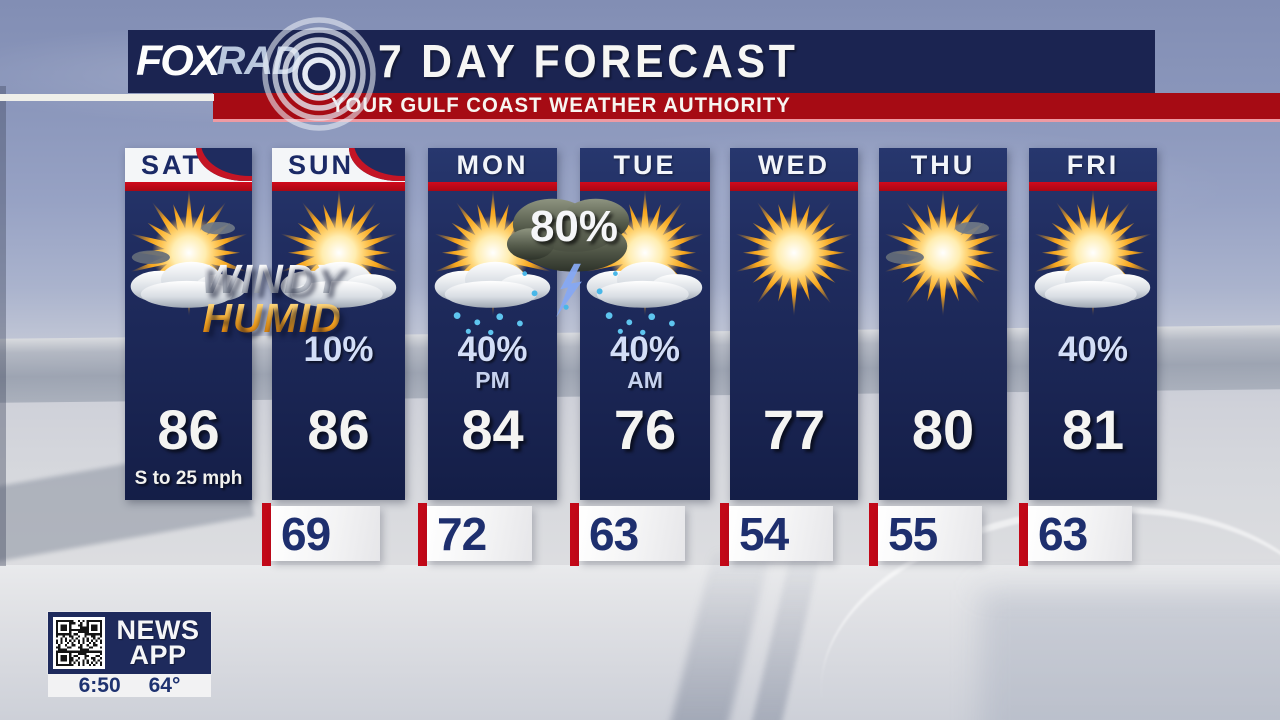  Describe the element at coordinates (492, 380) in the screenshot. I see `precip-time-label: PM` at that location.